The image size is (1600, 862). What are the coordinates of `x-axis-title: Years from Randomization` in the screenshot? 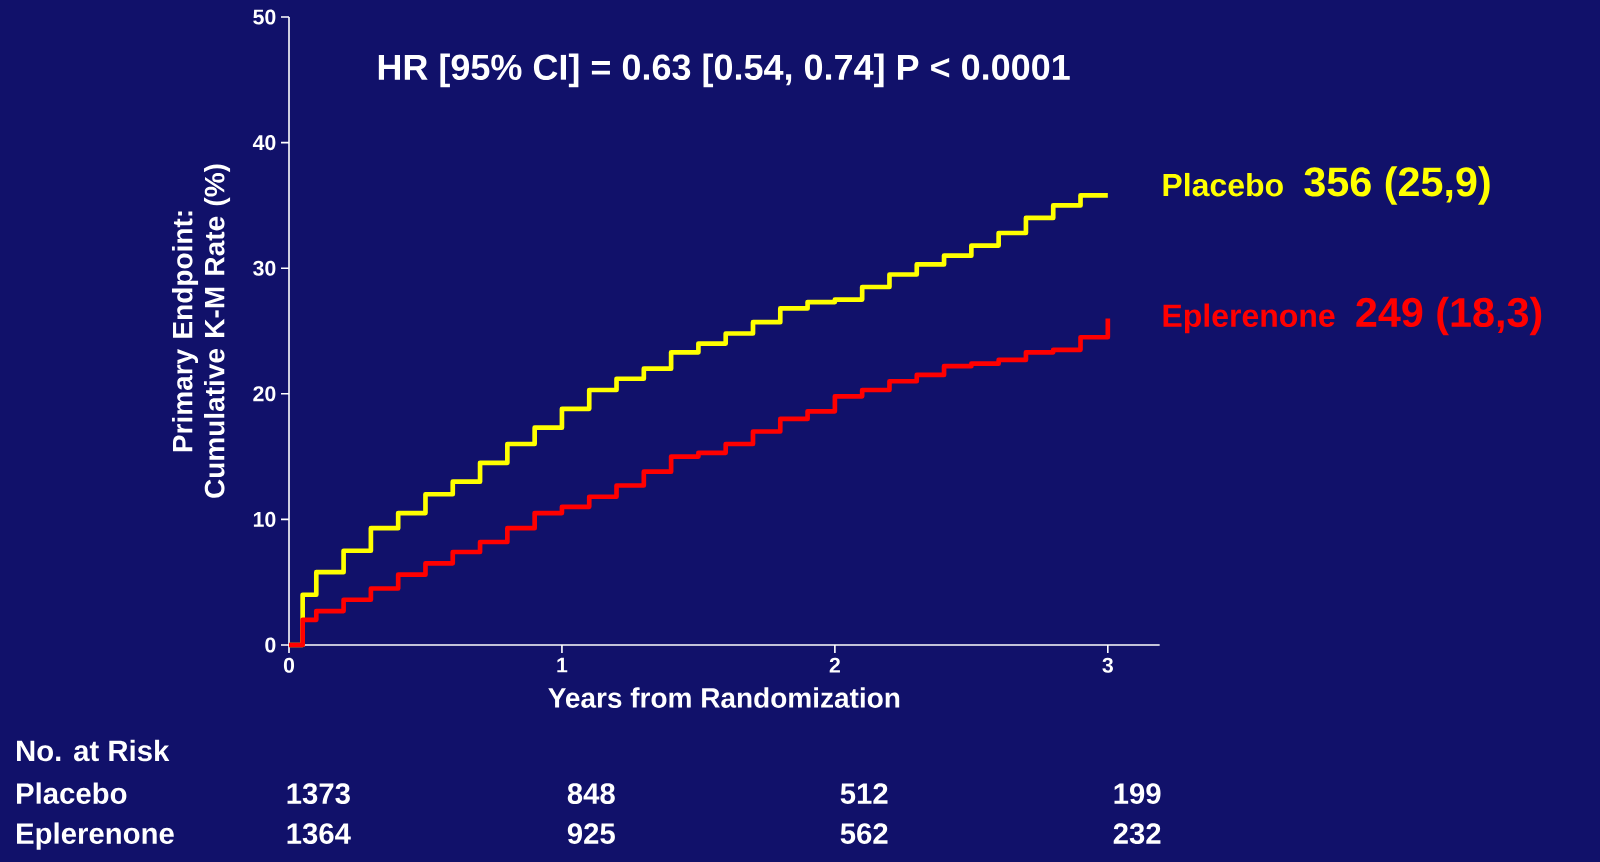 It's located at (724, 697).